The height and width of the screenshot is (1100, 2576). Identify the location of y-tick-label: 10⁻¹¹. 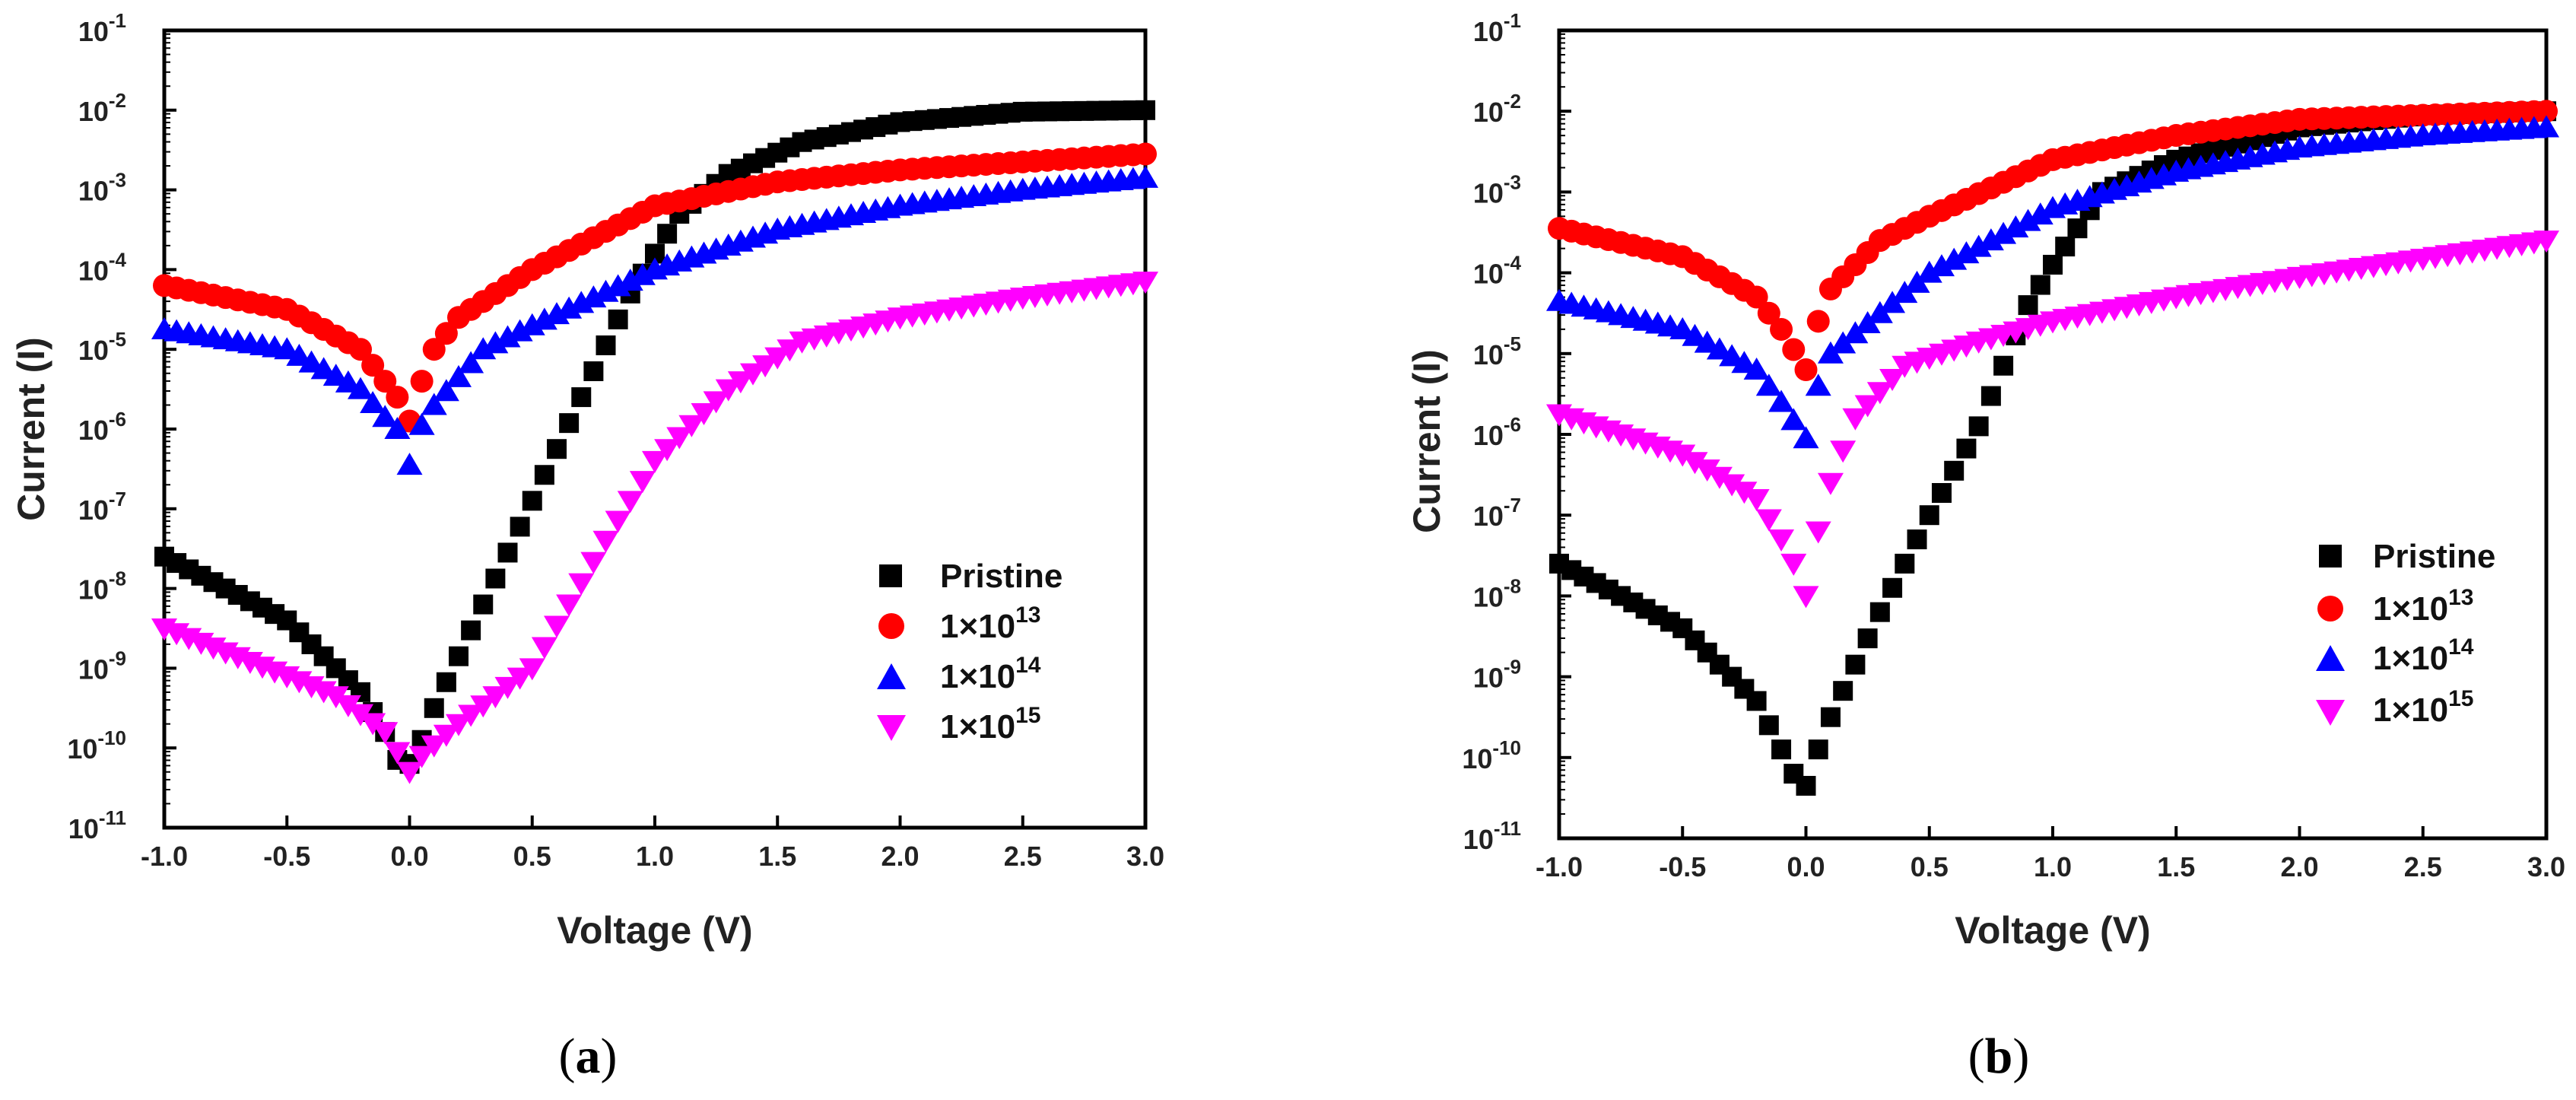
(1492, 836).